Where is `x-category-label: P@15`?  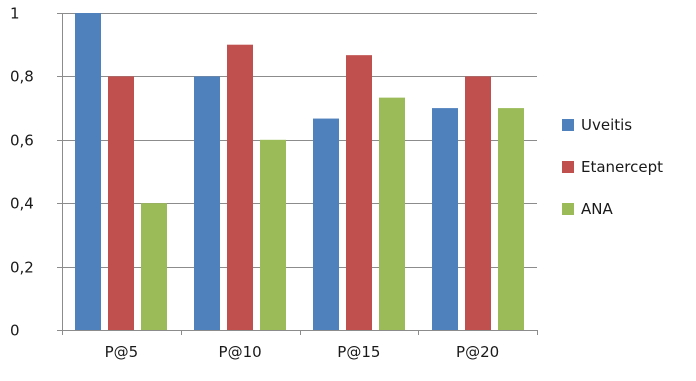
x-category-label: P@15 is located at coordinates (358, 352).